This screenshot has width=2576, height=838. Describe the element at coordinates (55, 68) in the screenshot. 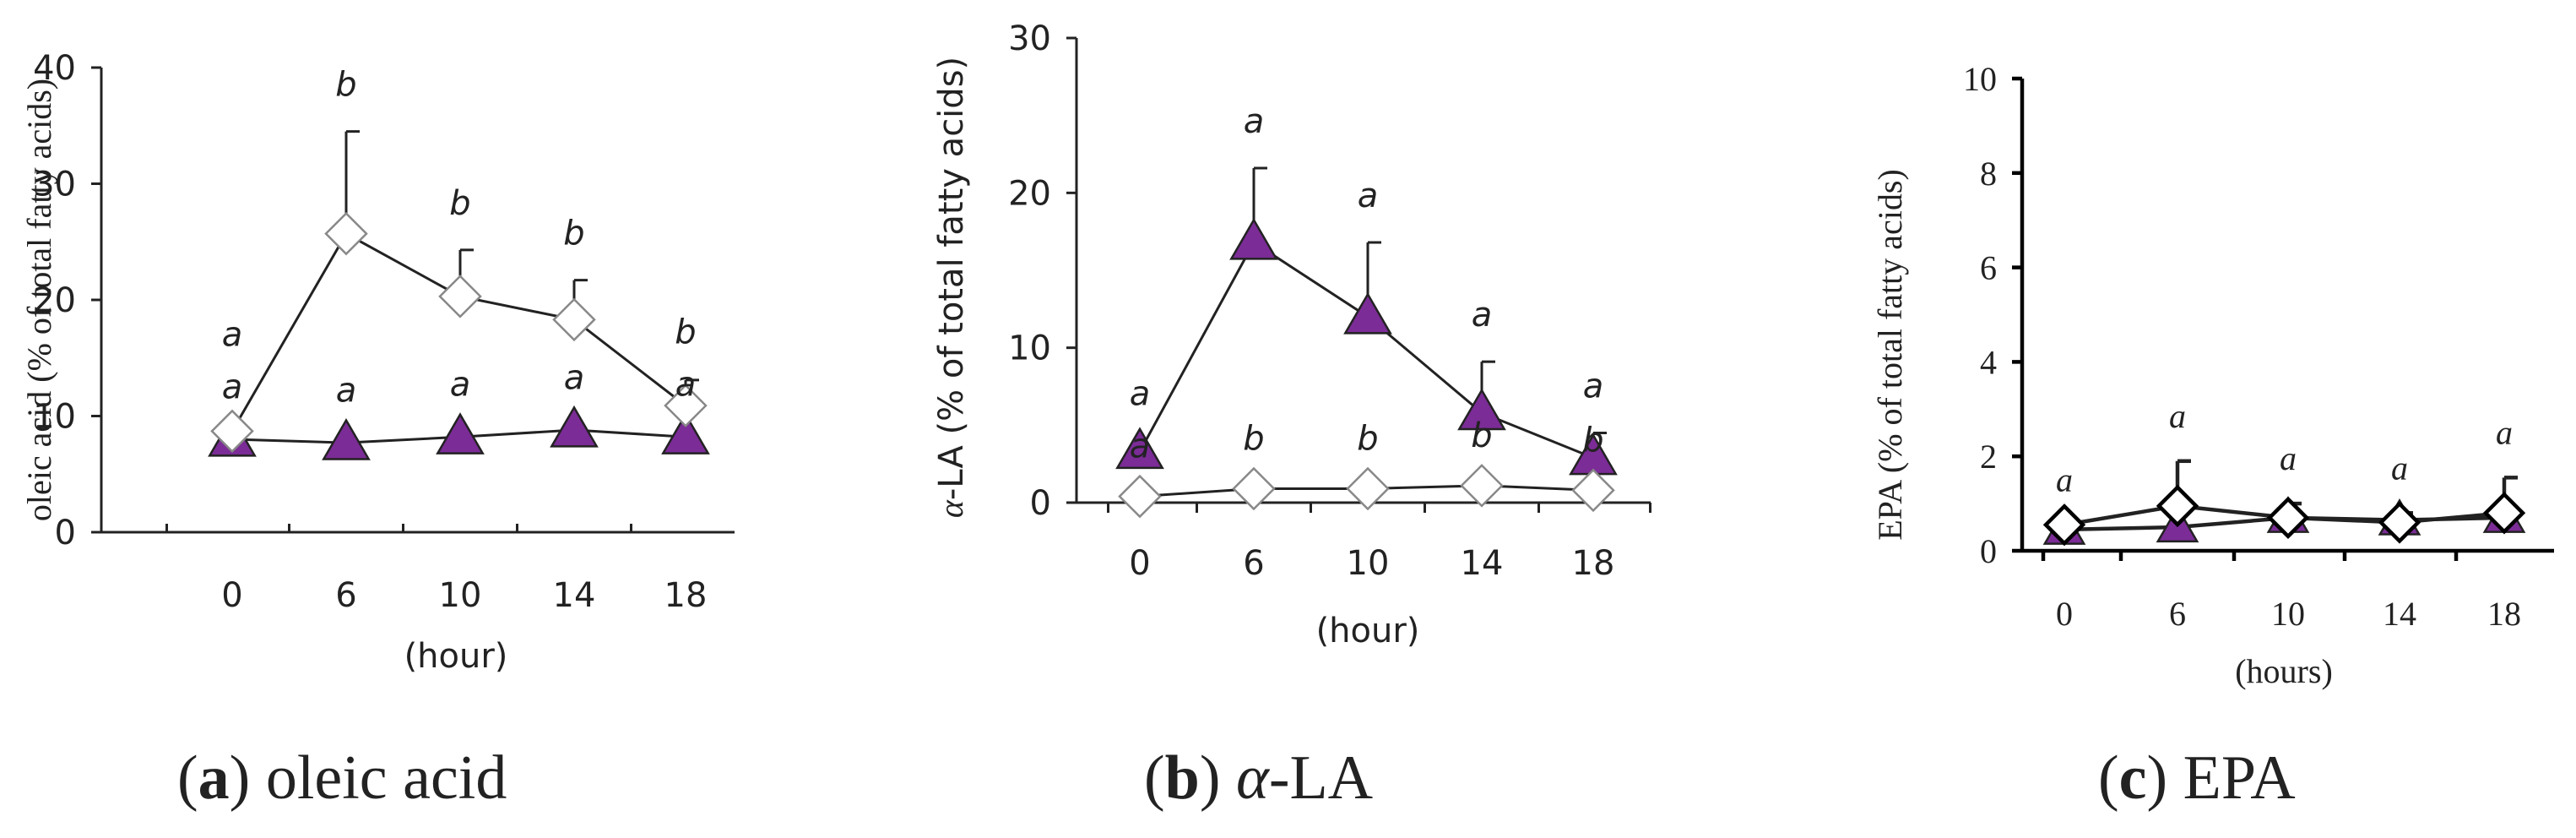

I see `y-tick-label: 40` at that location.